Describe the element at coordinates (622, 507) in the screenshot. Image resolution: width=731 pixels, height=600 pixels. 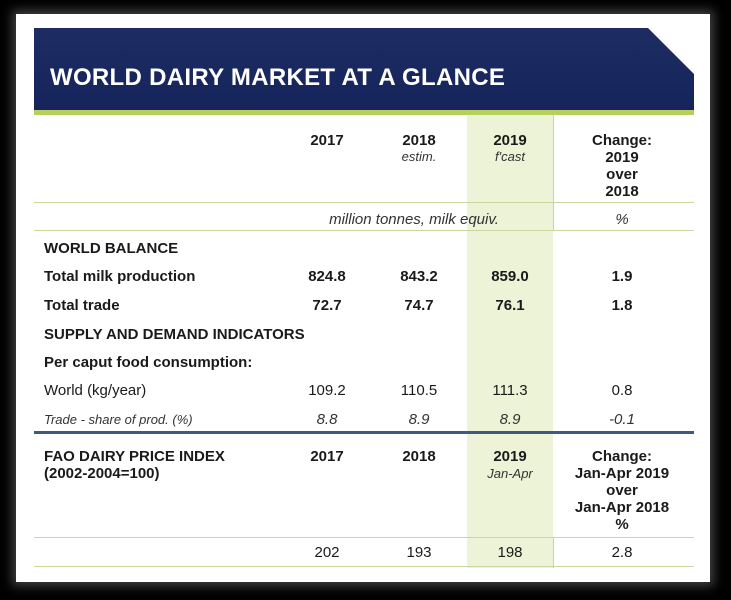
I see `price-change-line-4: Jan-Apr 2018` at that location.